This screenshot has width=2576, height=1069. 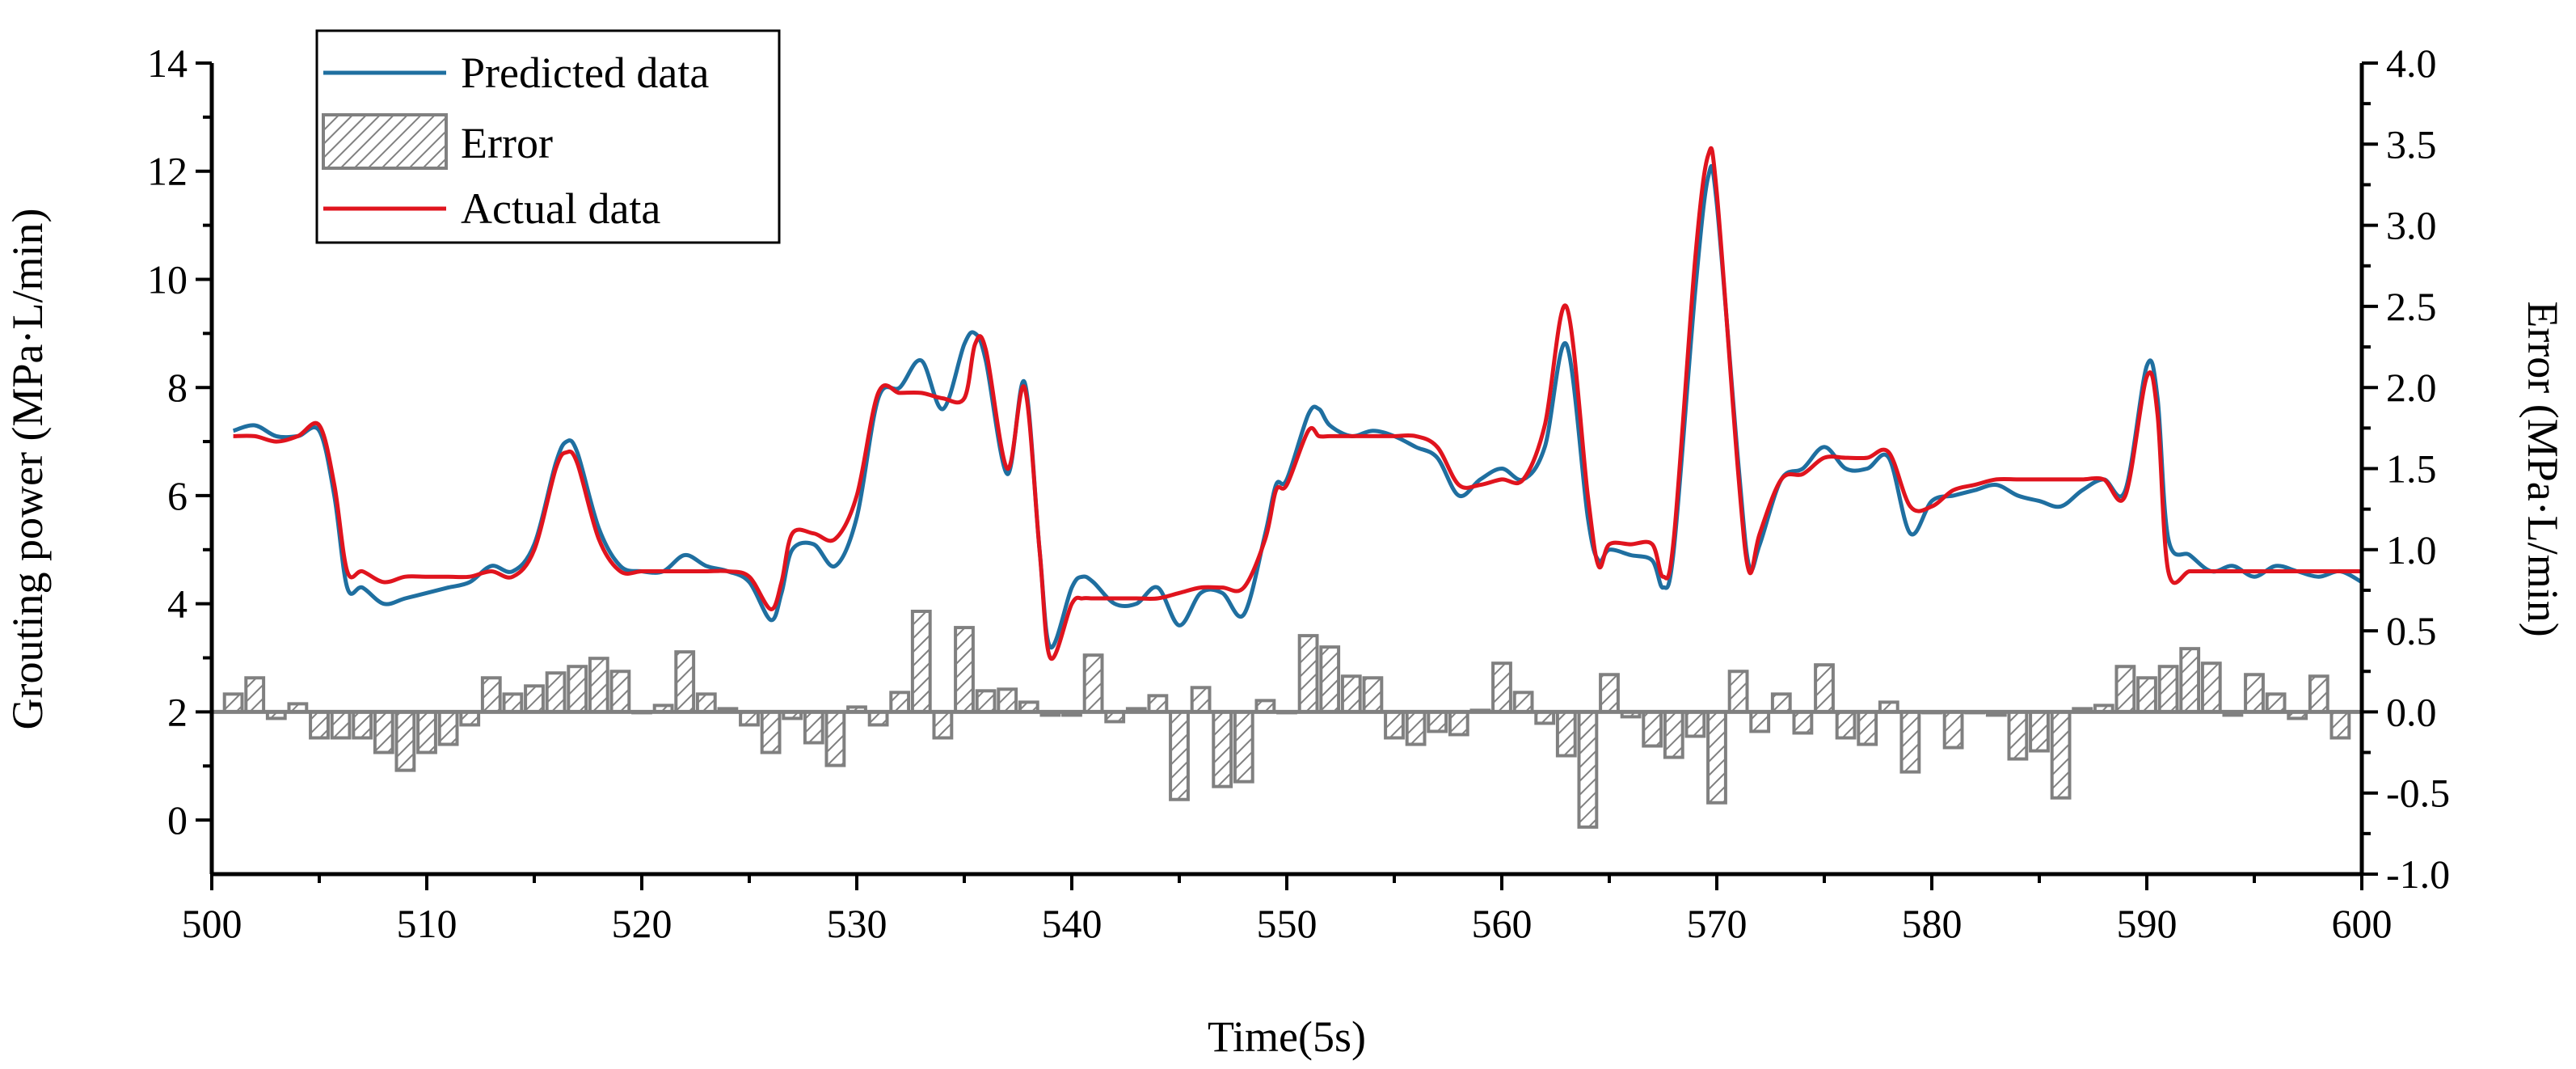 I want to click on y-tick-label: 0, so click(x=177, y=820).